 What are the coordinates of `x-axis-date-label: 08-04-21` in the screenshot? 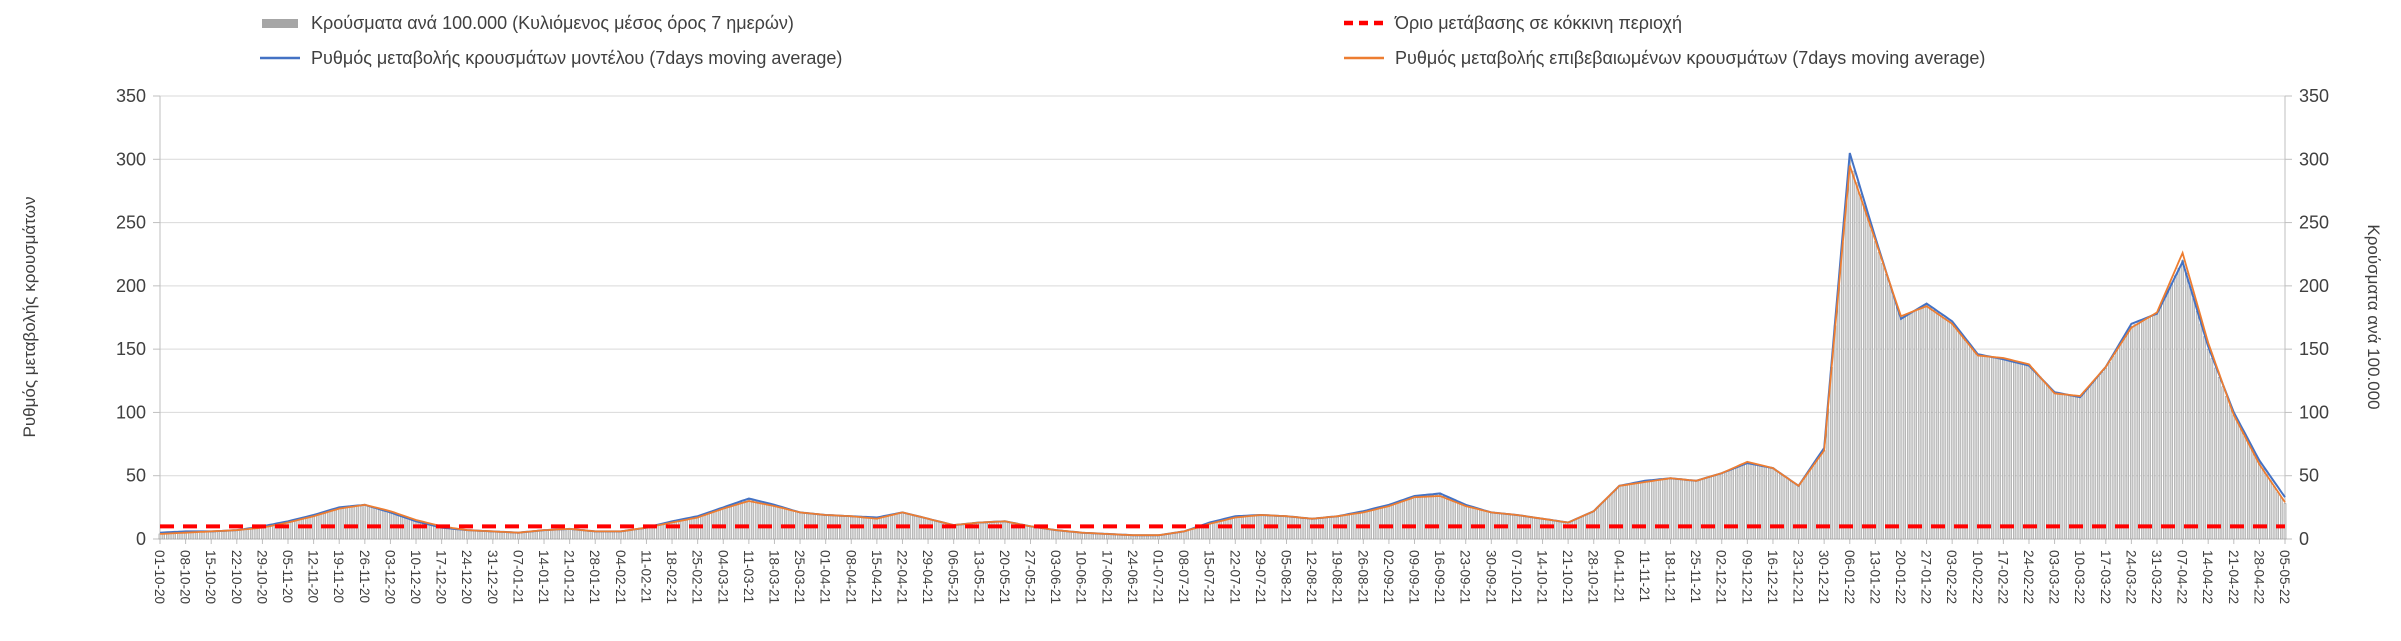 It's located at (850, 577).